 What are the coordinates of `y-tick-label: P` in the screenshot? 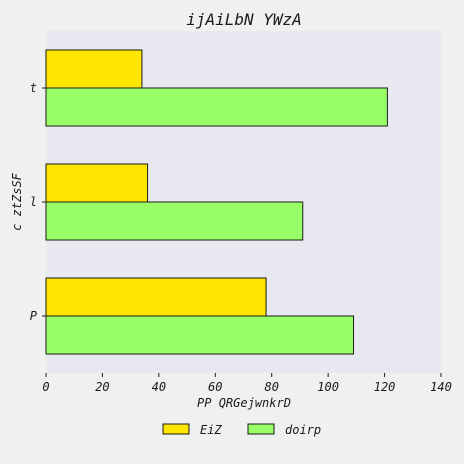 It's located at (34, 316).